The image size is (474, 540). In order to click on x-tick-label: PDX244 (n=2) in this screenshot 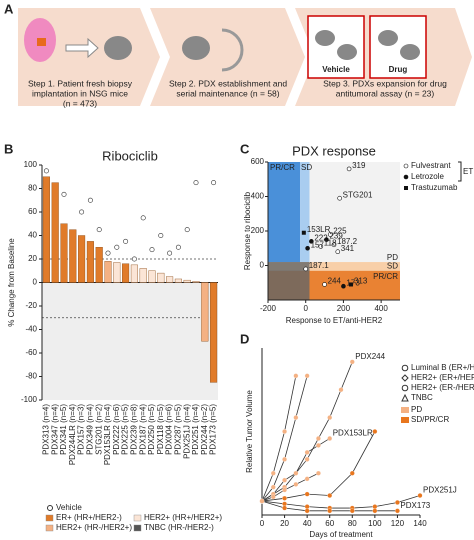, I will do `click(204, 429)`.